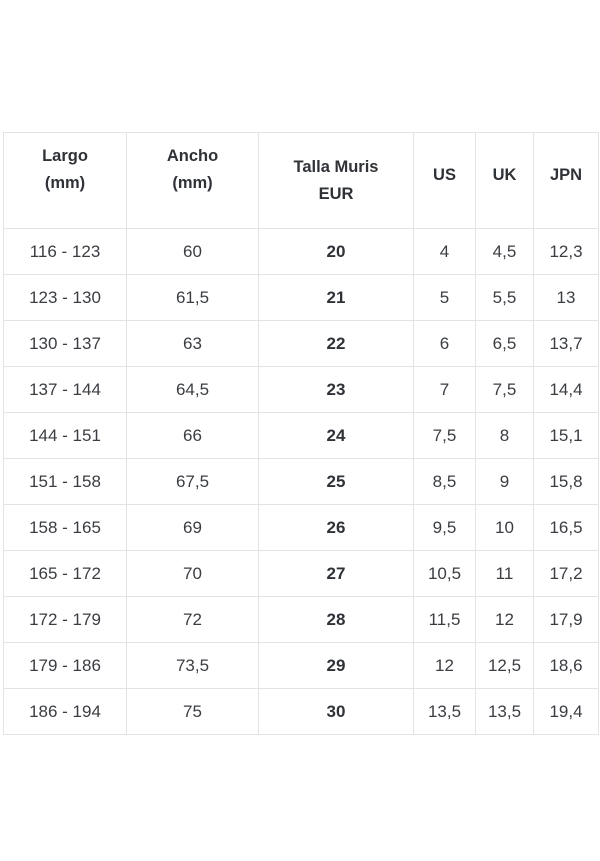 Image resolution: width=600 pixels, height=861 pixels. I want to click on cell-us: 9,5, so click(444, 527).